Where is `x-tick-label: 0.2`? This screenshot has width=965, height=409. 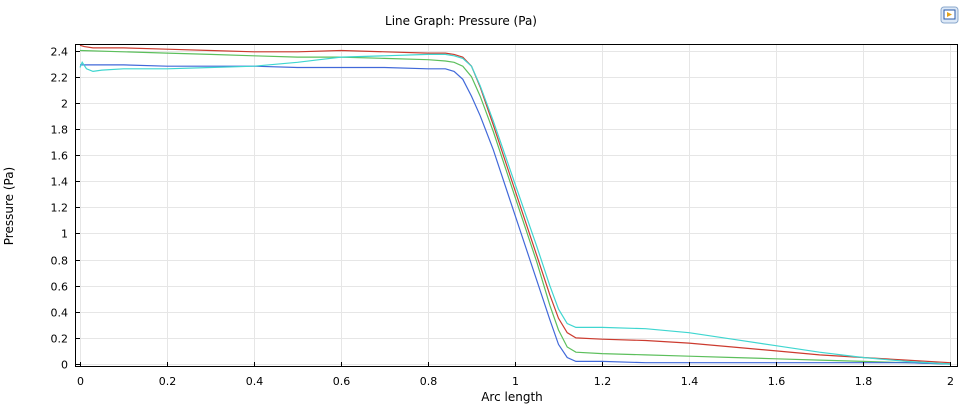
x-tick-label: 0.2 is located at coordinates (168, 381).